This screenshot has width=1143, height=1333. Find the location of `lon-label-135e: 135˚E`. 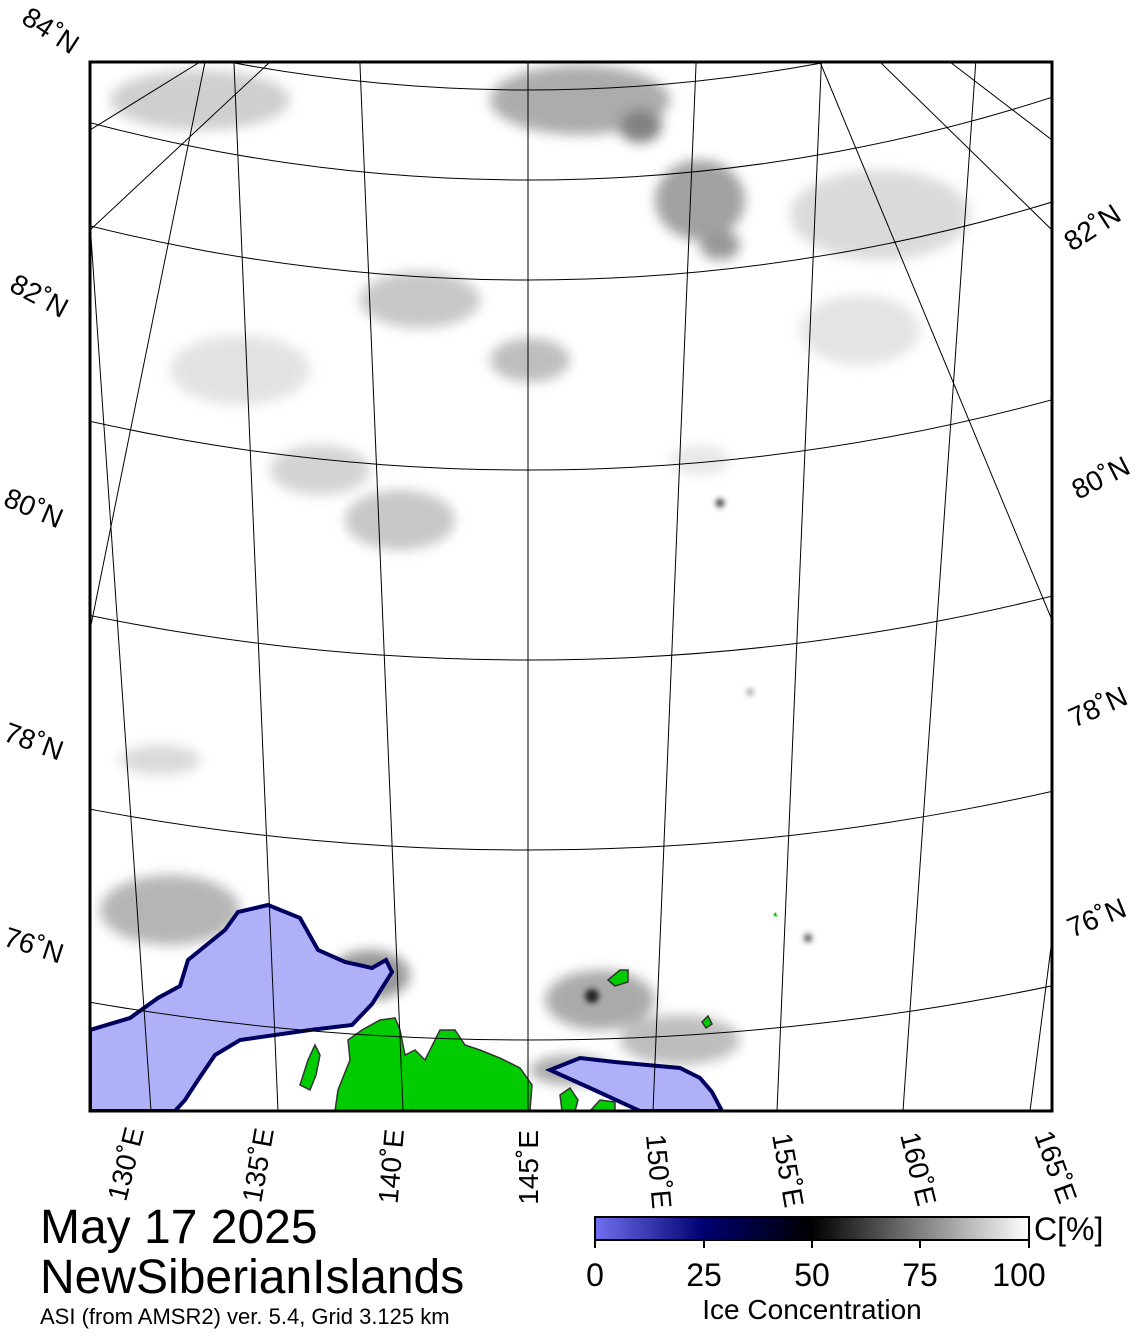

lon-label-135e: 135˚E is located at coordinates (258, 1165).